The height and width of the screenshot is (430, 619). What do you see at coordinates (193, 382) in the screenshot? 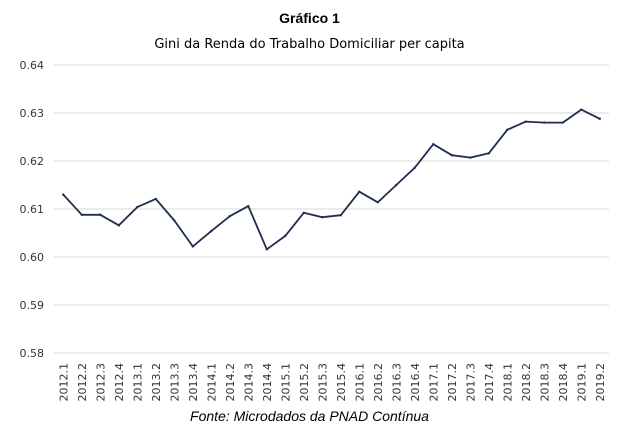
I see `x-tick-label: 2013.4` at bounding box center [193, 382].